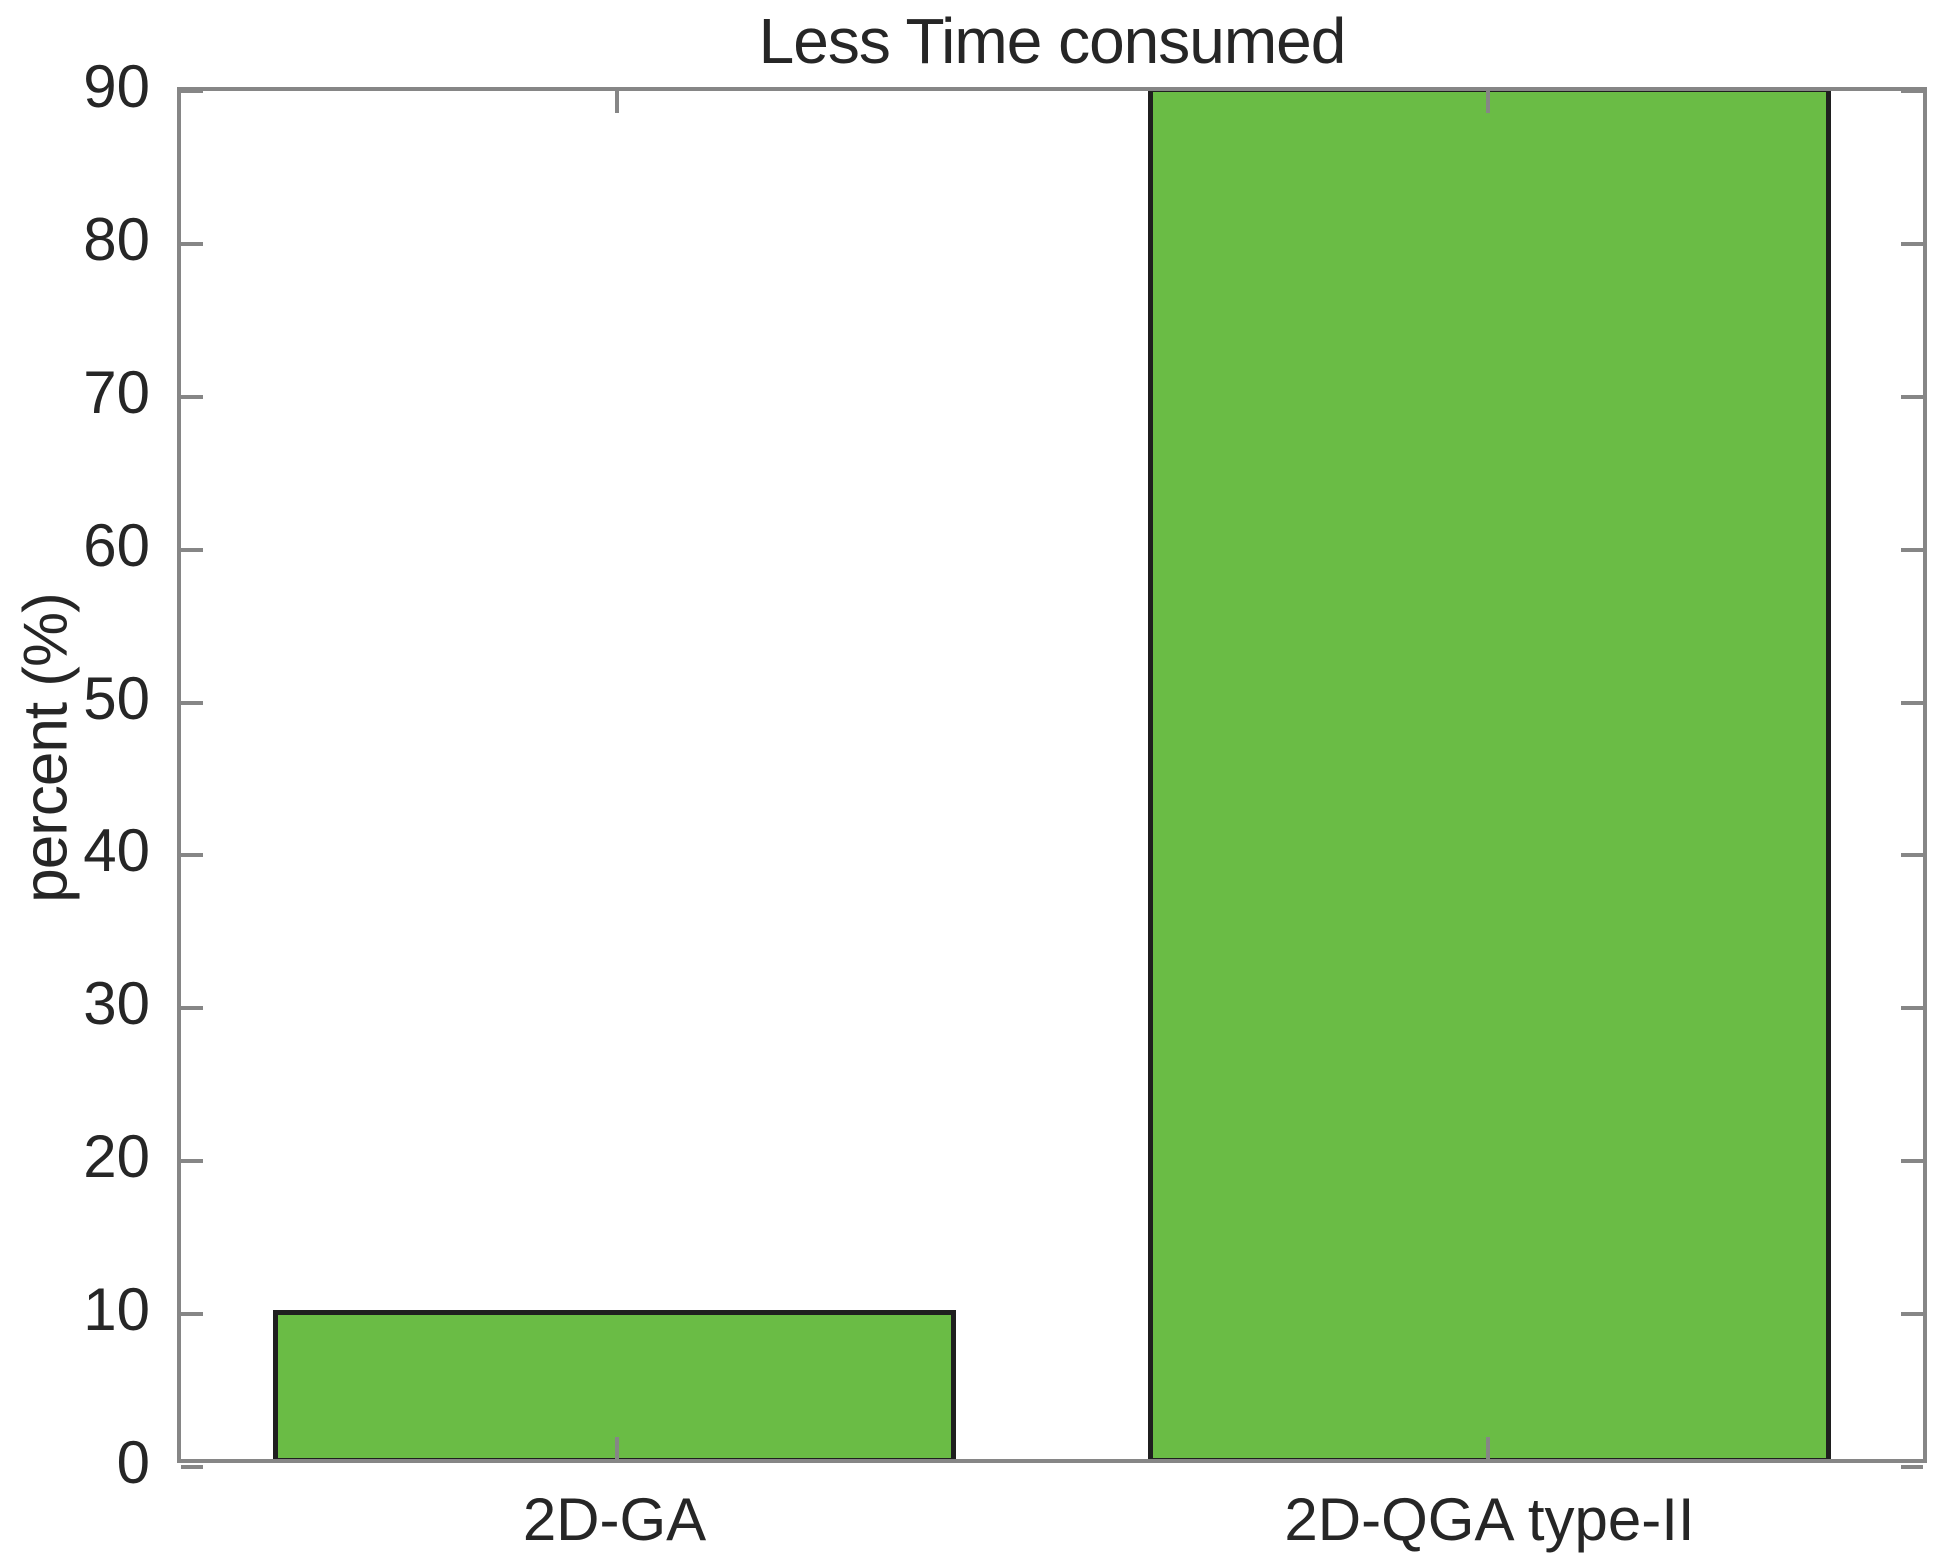 This screenshot has width=1940, height=1568. I want to click on y-tick-label-0: 0, so click(133, 1462).